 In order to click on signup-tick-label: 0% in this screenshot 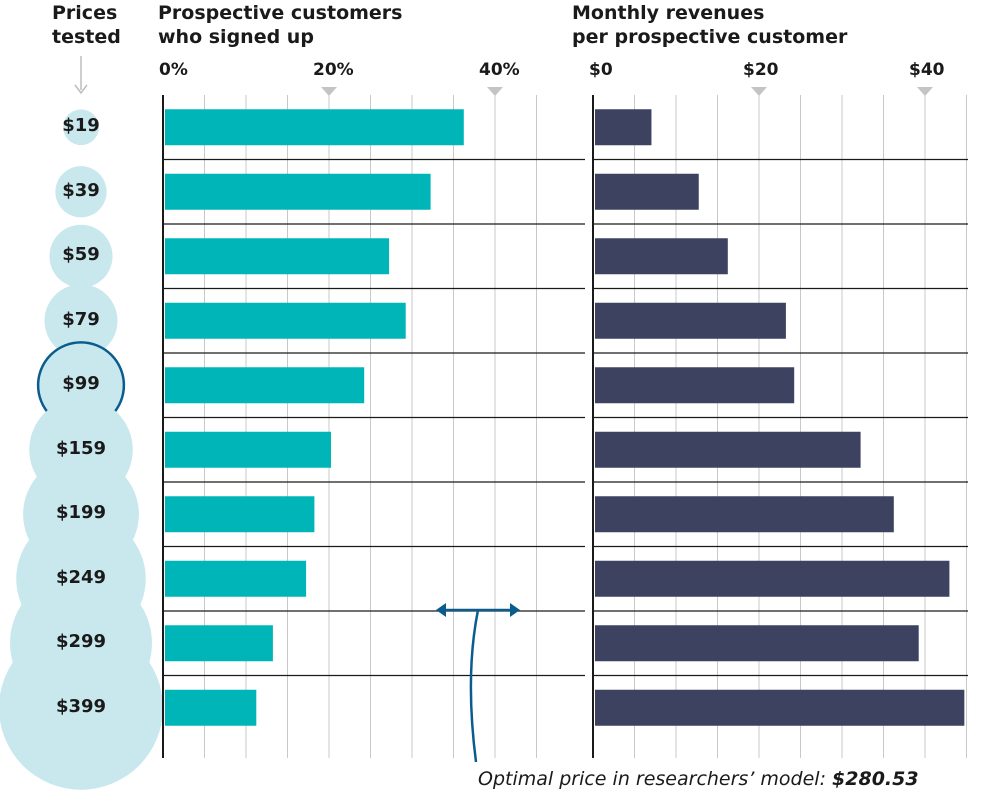, I will do `click(173, 70)`.